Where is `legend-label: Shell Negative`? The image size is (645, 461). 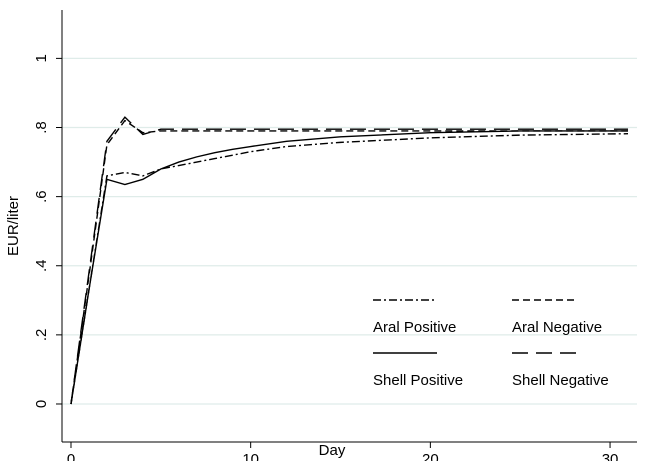
legend-label: Shell Negative is located at coordinates (560, 380).